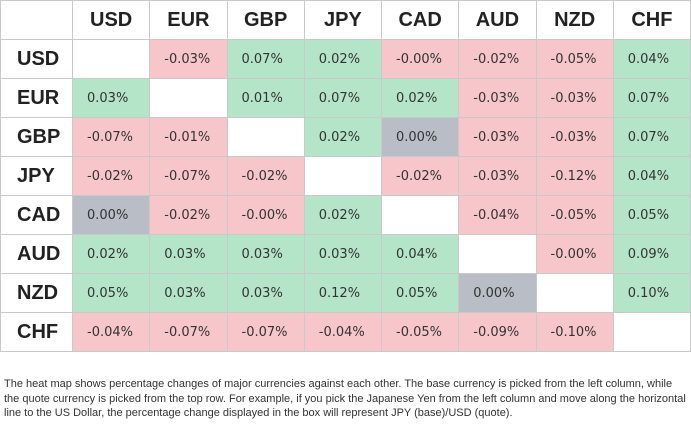 This screenshot has width=691, height=424. Describe the element at coordinates (36, 176) in the screenshot. I see `row-header: JPY` at that location.